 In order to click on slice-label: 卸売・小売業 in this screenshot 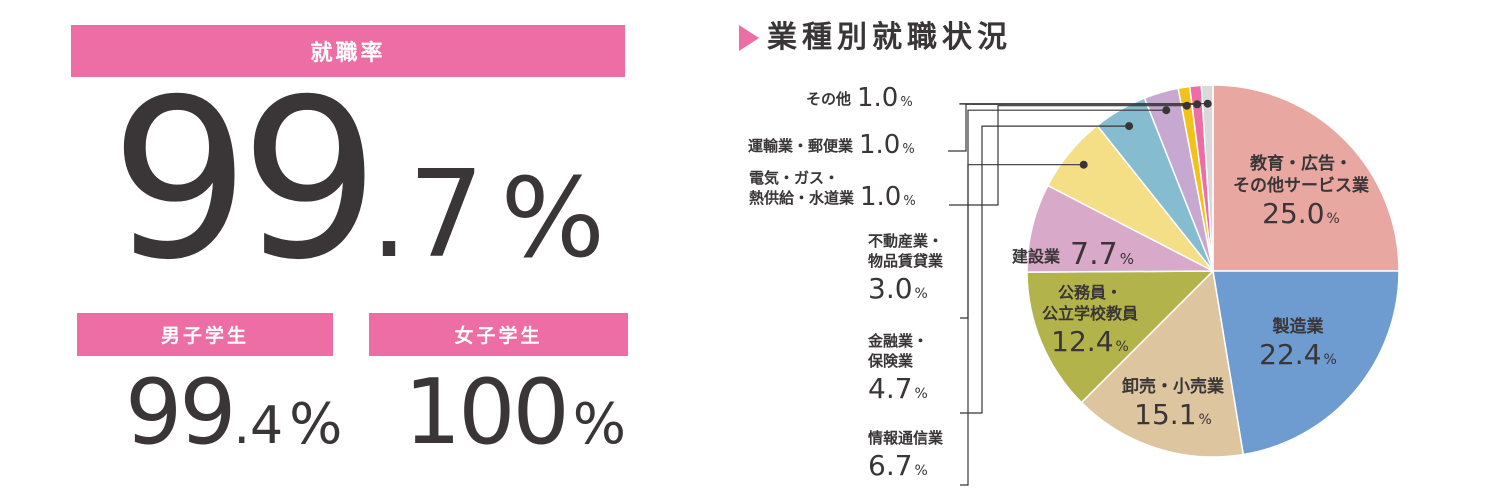, I will do `click(1173, 386)`.